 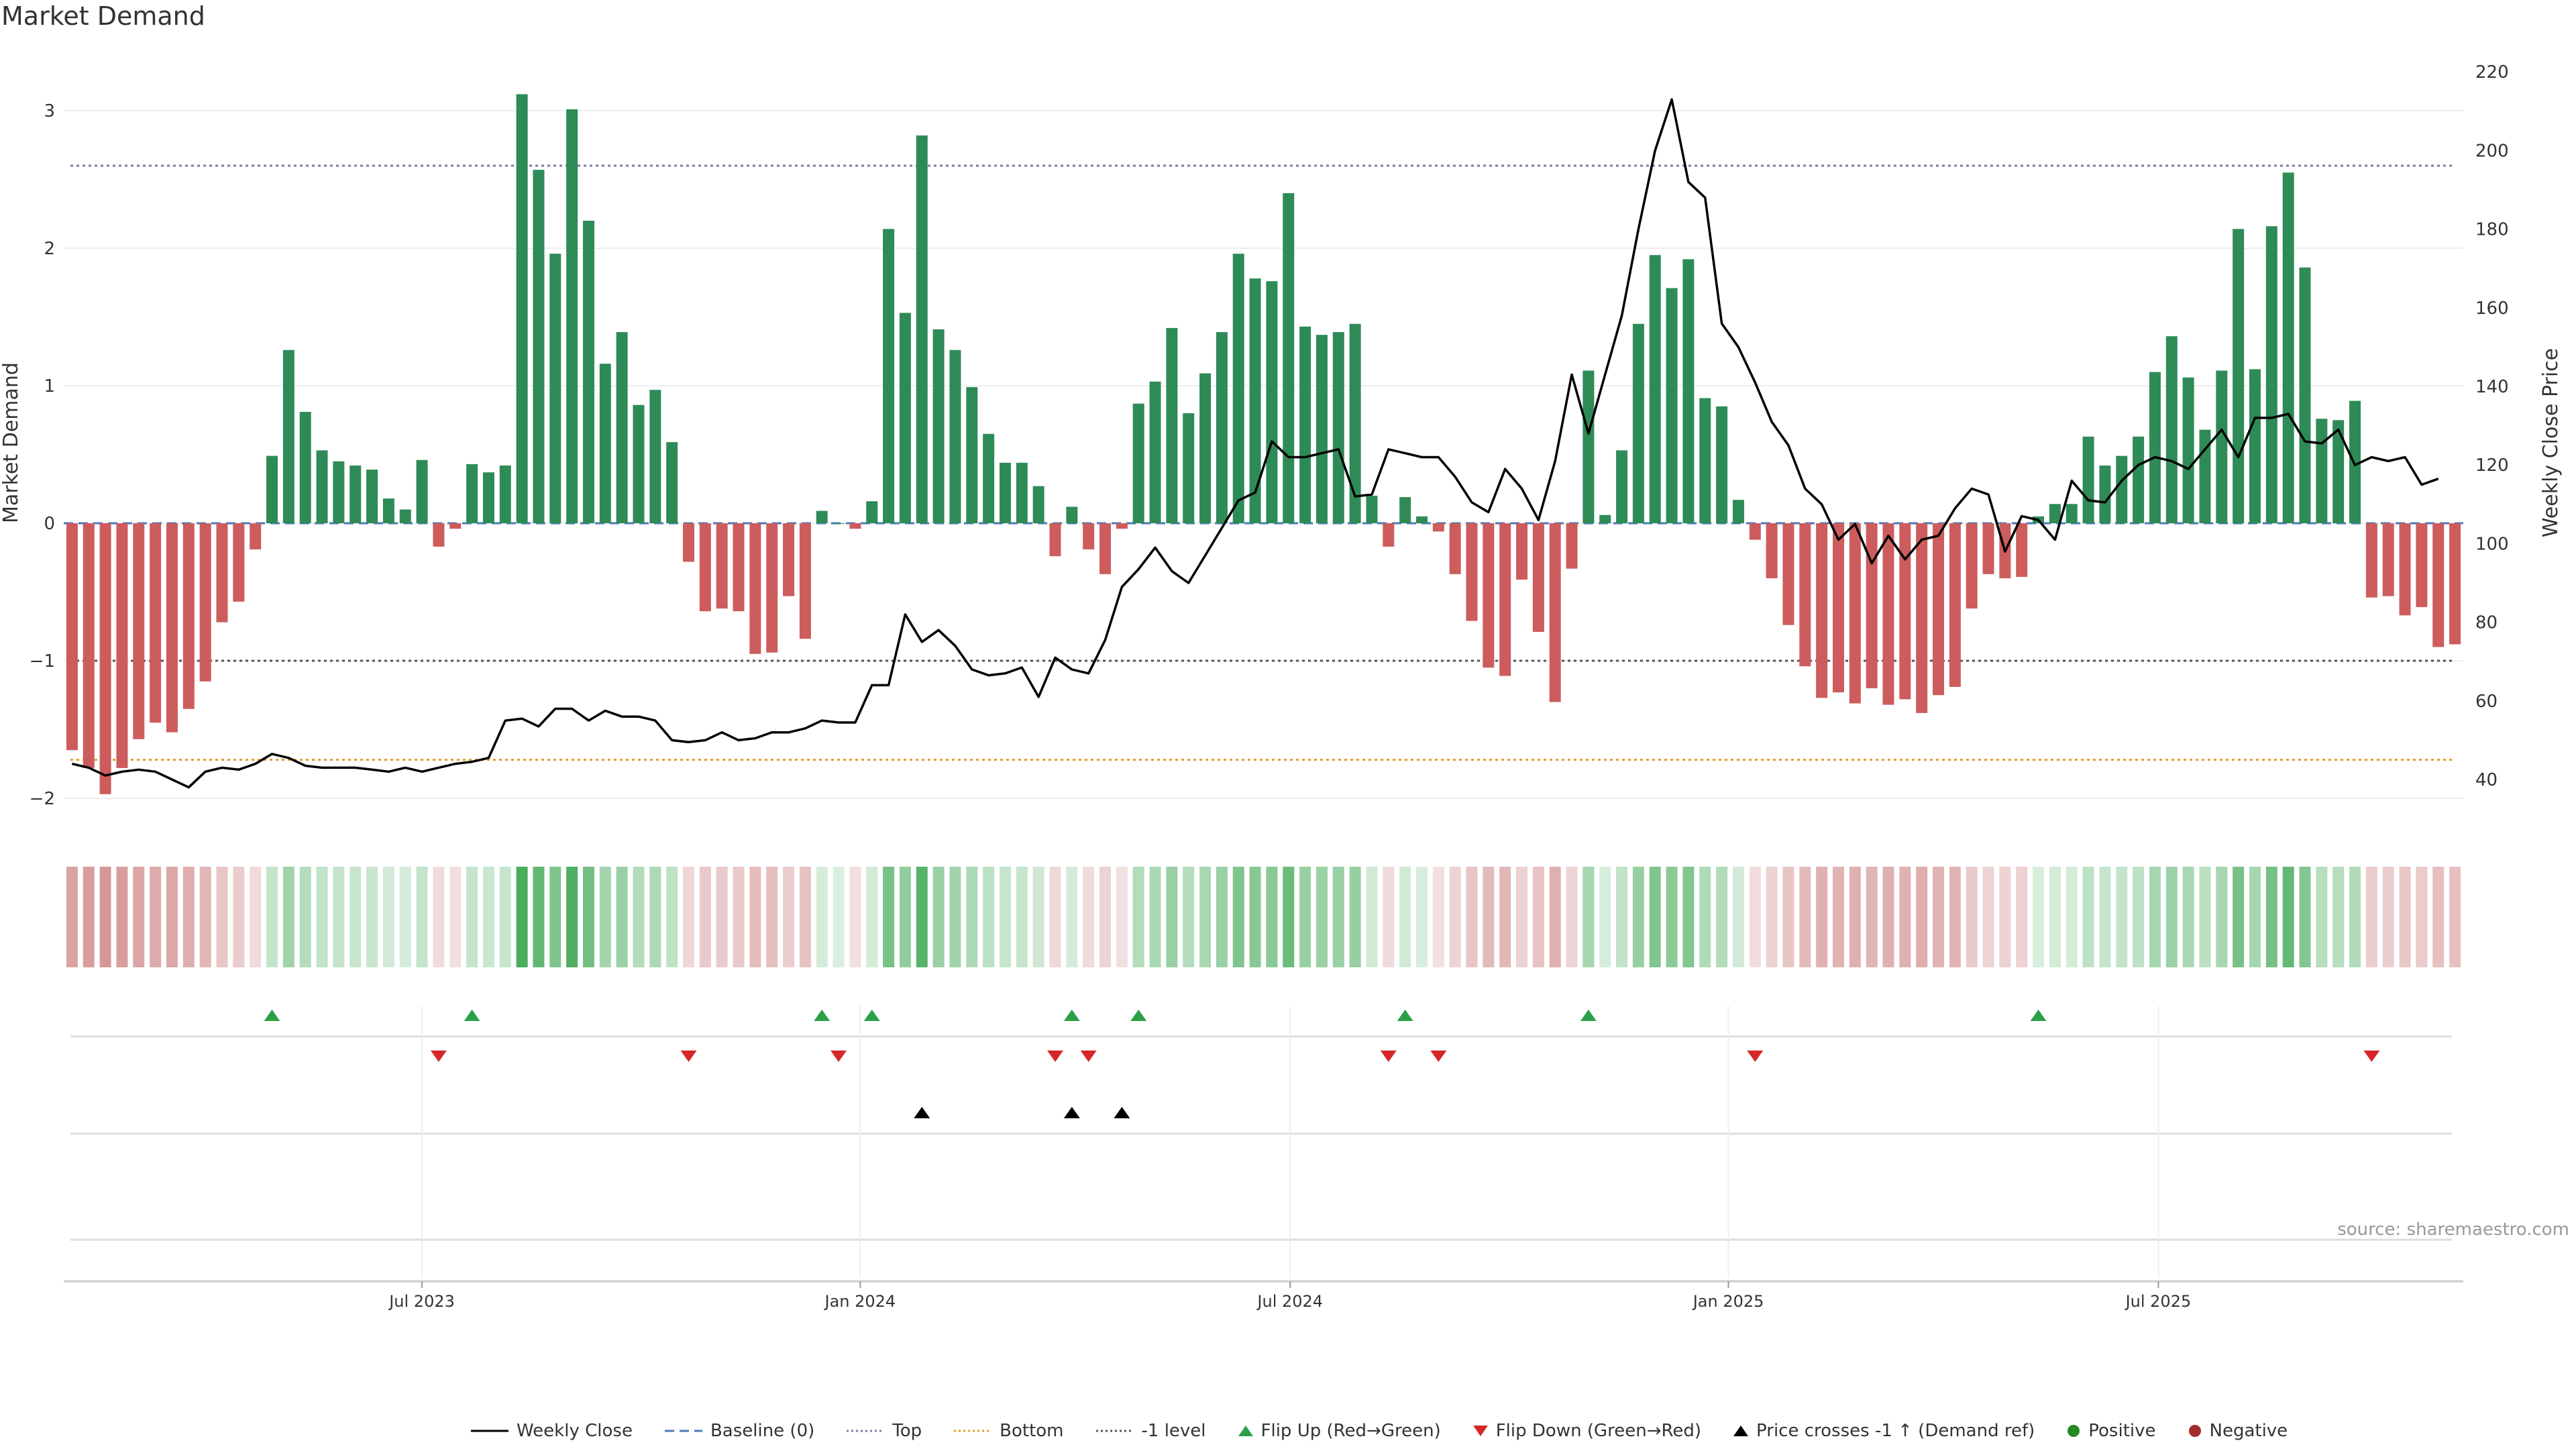 I want to click on y2-axis-label: Weekly Close Price, so click(x=2551, y=442).